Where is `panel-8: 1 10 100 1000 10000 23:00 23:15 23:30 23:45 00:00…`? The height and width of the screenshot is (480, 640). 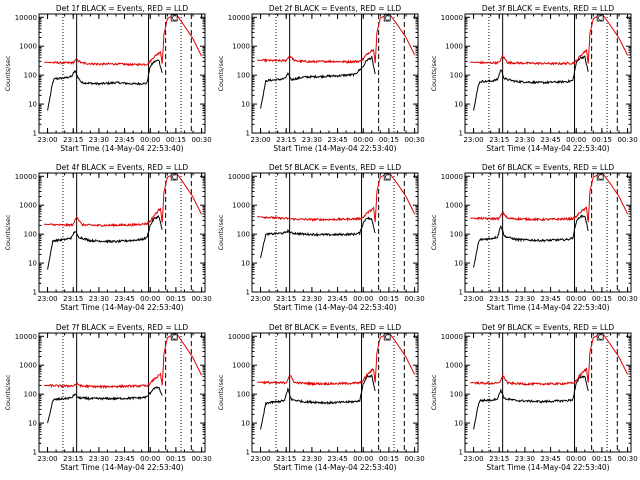 panel-8: 1 10 100 1000 10000 23:00 23:15 23:30 23:45 00:00… is located at coordinates (321, 397).